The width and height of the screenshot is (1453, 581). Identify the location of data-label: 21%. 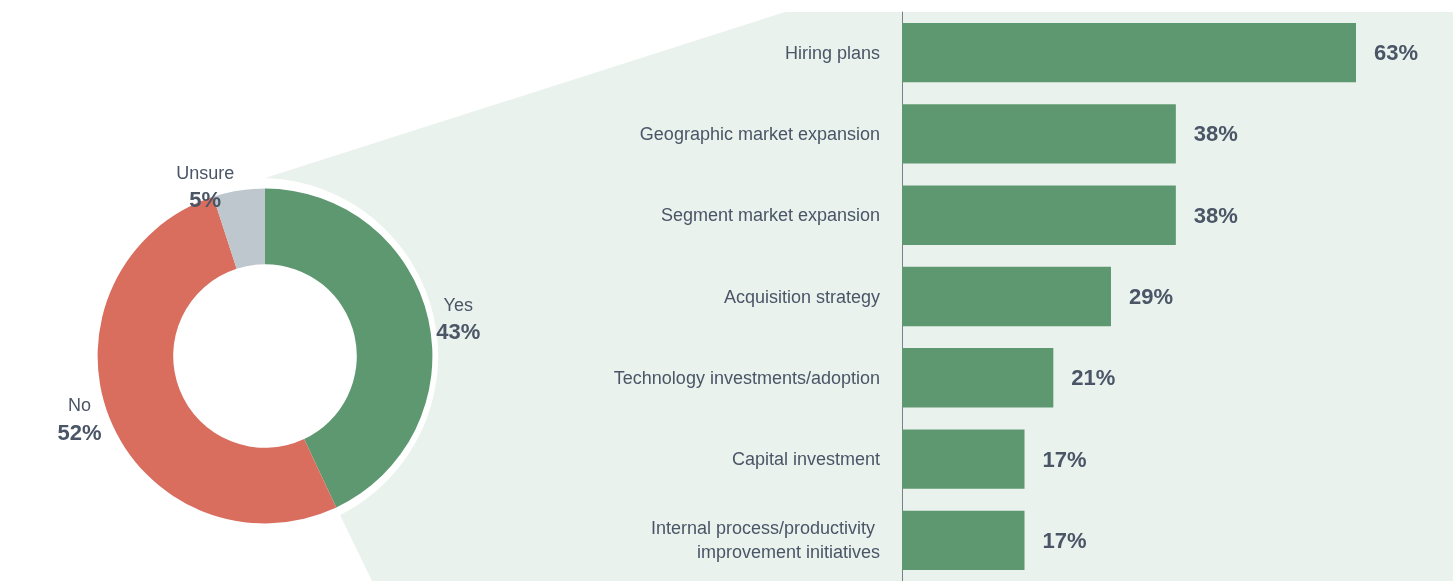
(1093, 378).